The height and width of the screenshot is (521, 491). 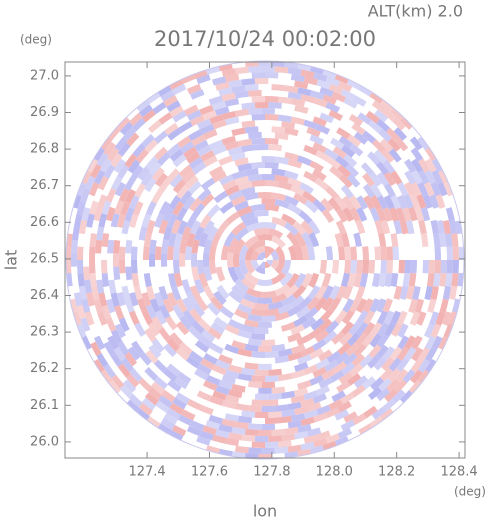 What do you see at coordinates (334, 472) in the screenshot?
I see `x-tick-label: 128.0` at bounding box center [334, 472].